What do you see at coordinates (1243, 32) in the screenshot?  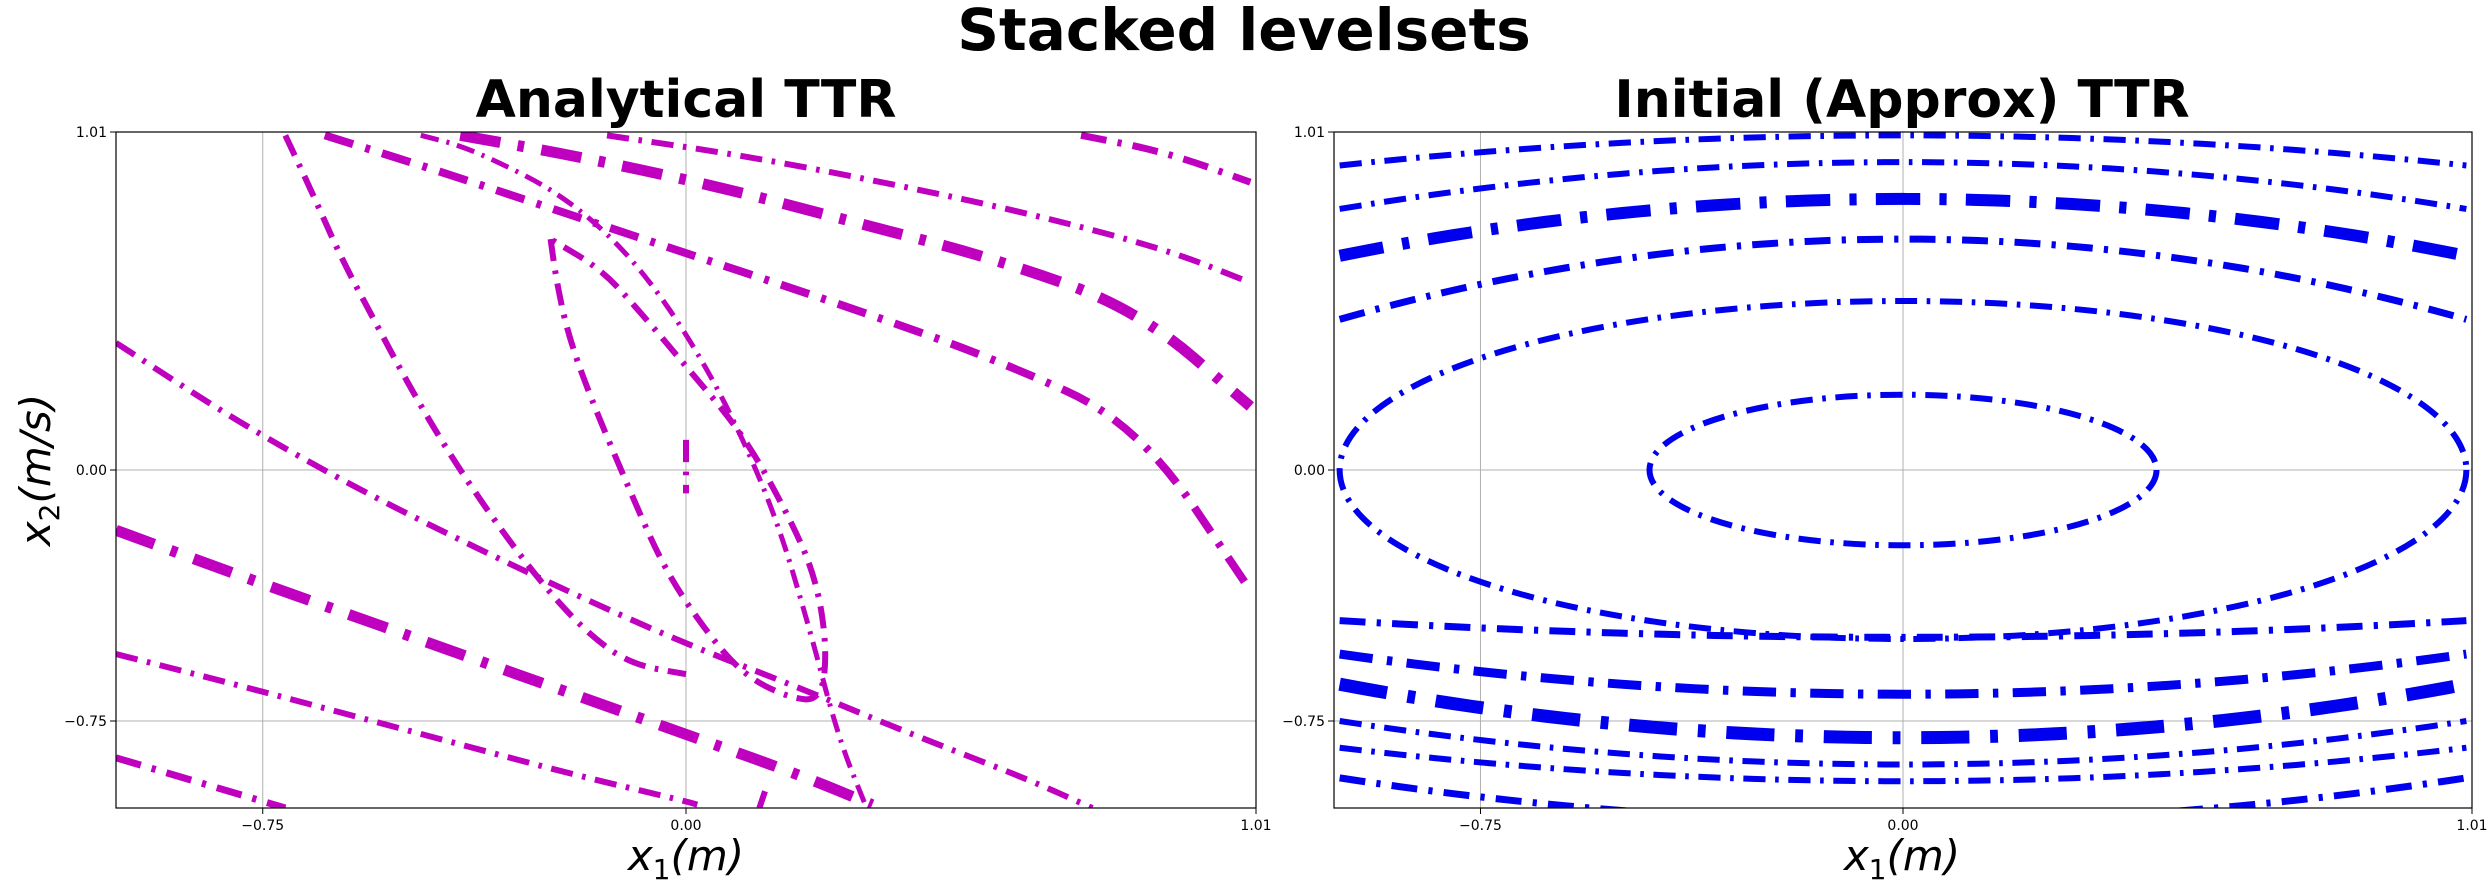 I see `figure-suptitle: Stacked levelsets` at bounding box center [1243, 32].